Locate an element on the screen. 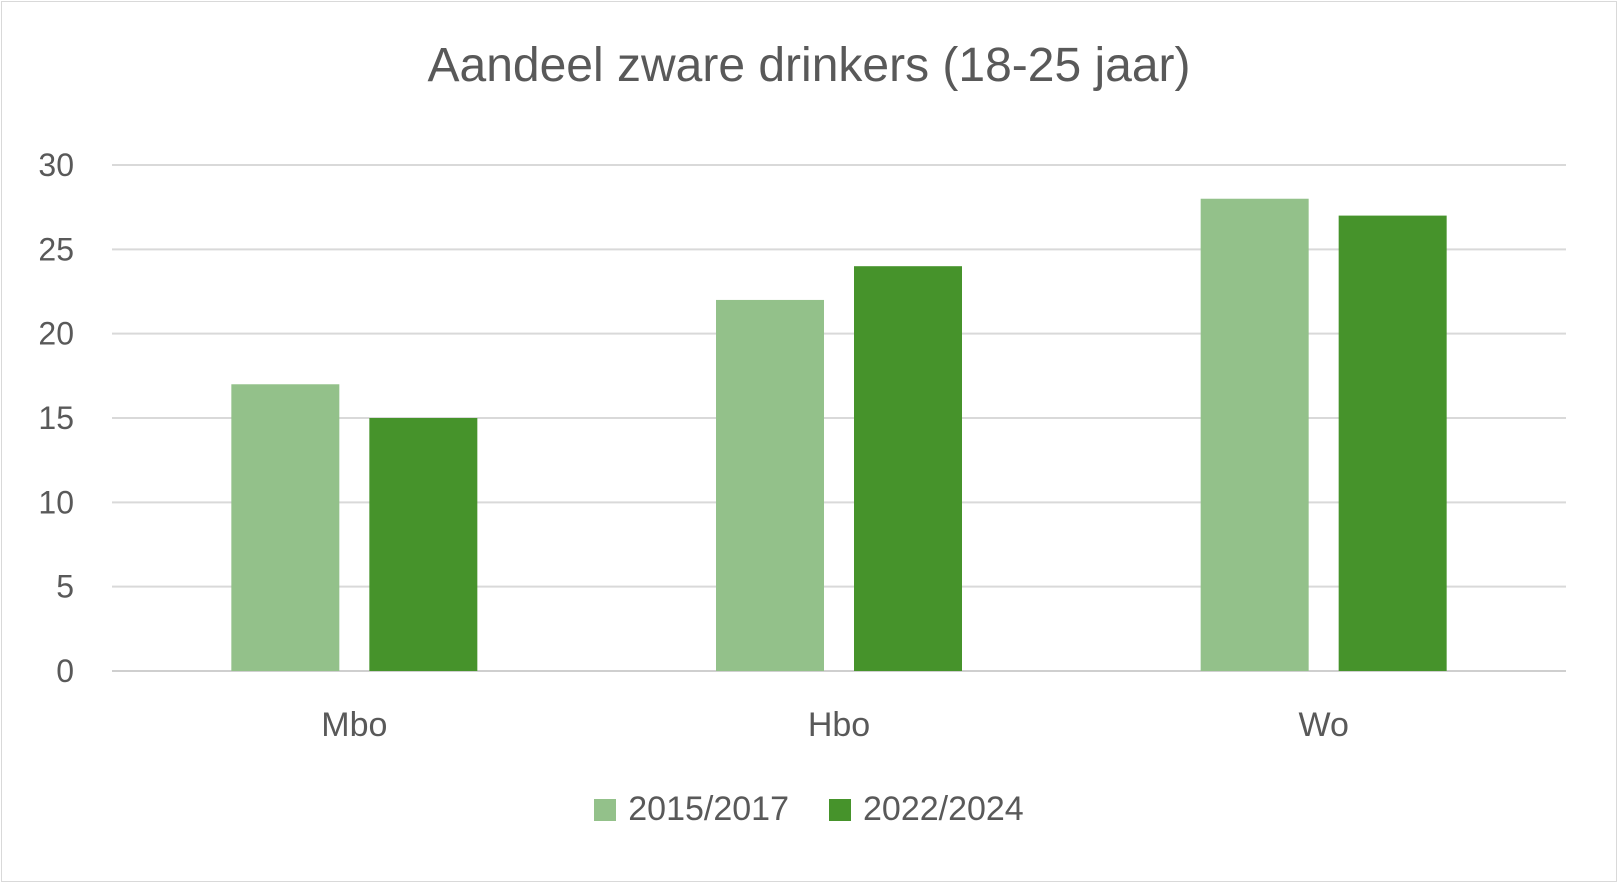 The height and width of the screenshot is (883, 1618). chart-title: Aandeel zware drinkers (18-25 jaar) is located at coordinates (809, 65).